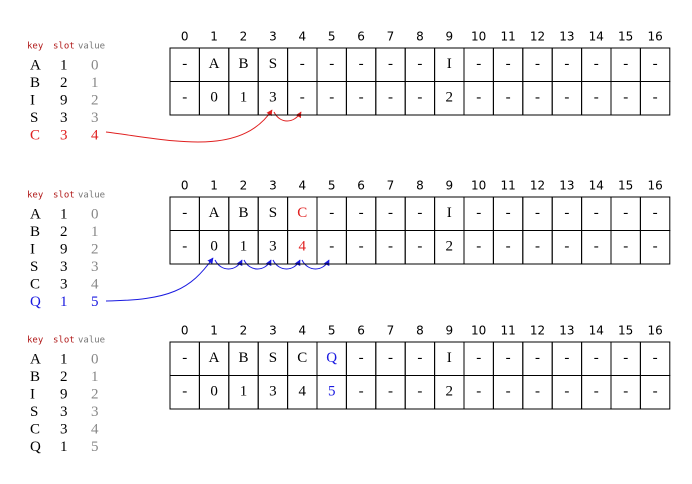 This screenshot has width=692, height=484. I want to click on column-index: 1, so click(214, 331).